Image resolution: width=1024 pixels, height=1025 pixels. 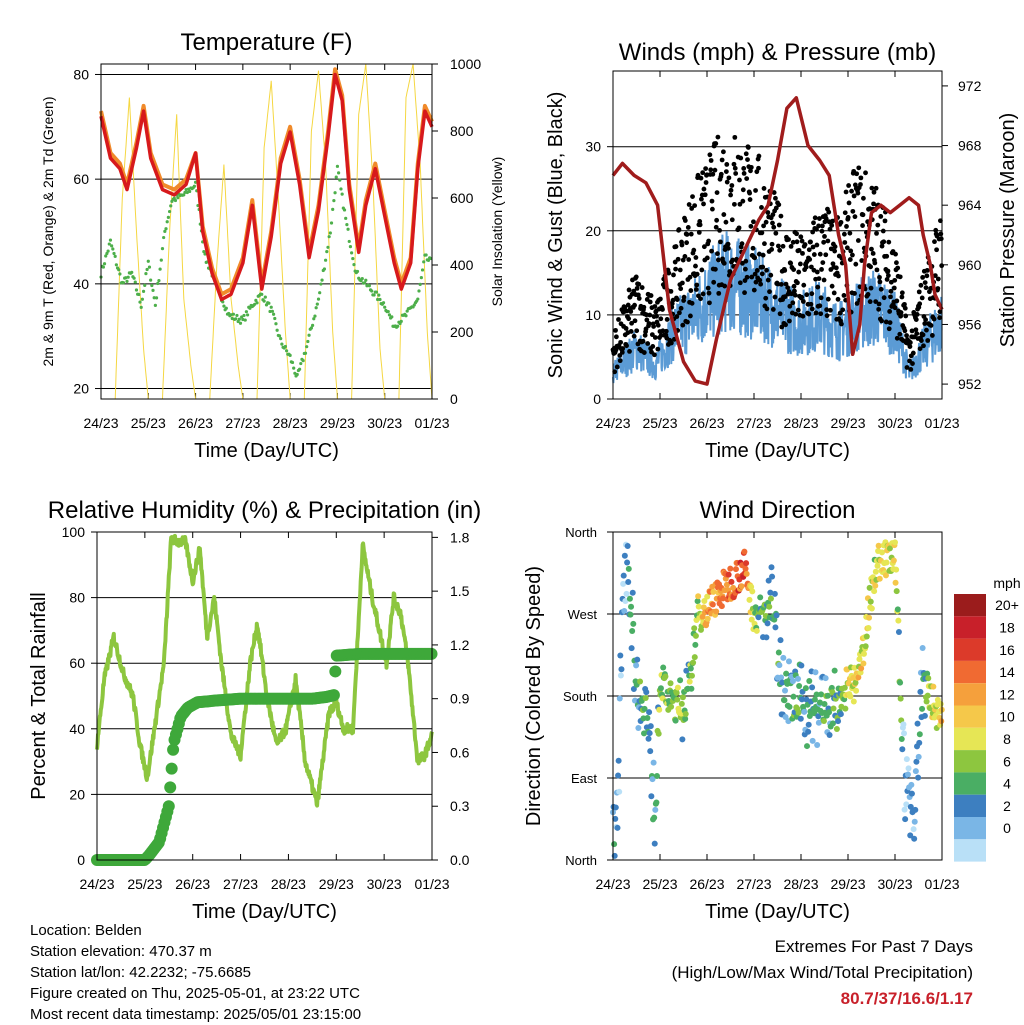 I want to click on y-tick-label: 80, so click(x=77, y=598).